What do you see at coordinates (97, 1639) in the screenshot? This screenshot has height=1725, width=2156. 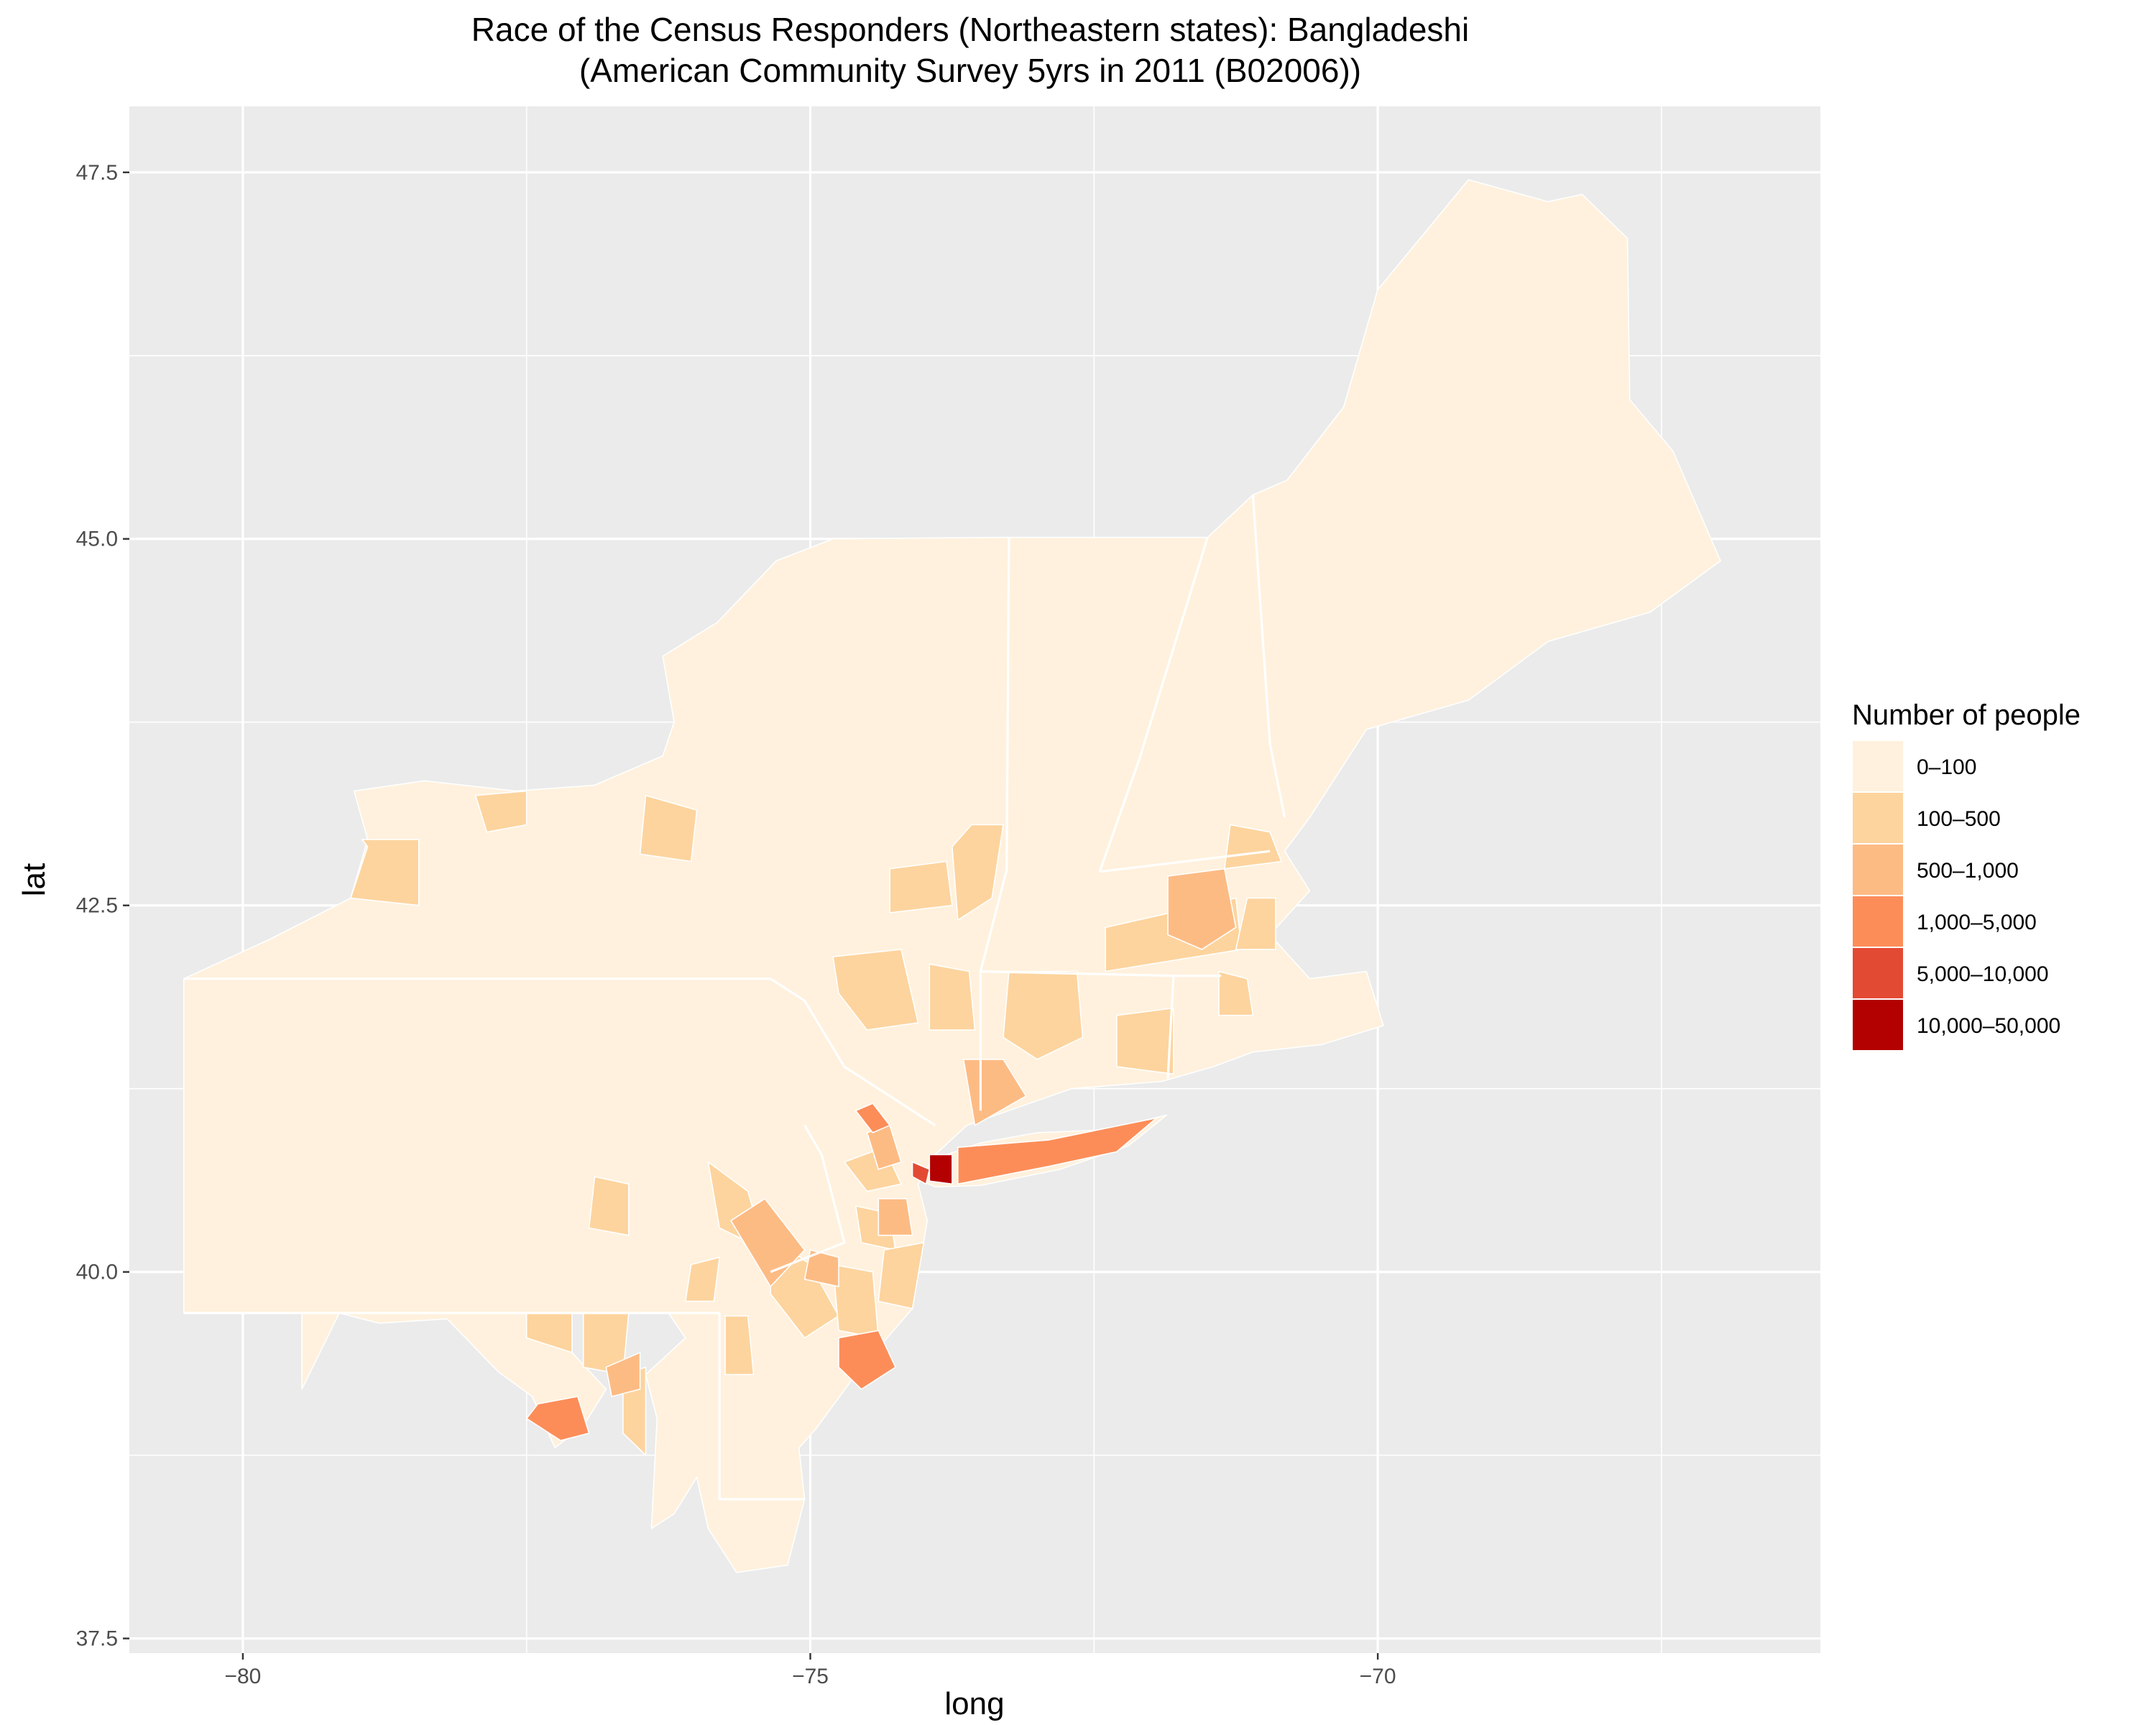 I see `y-tick-label: 37.5` at bounding box center [97, 1639].